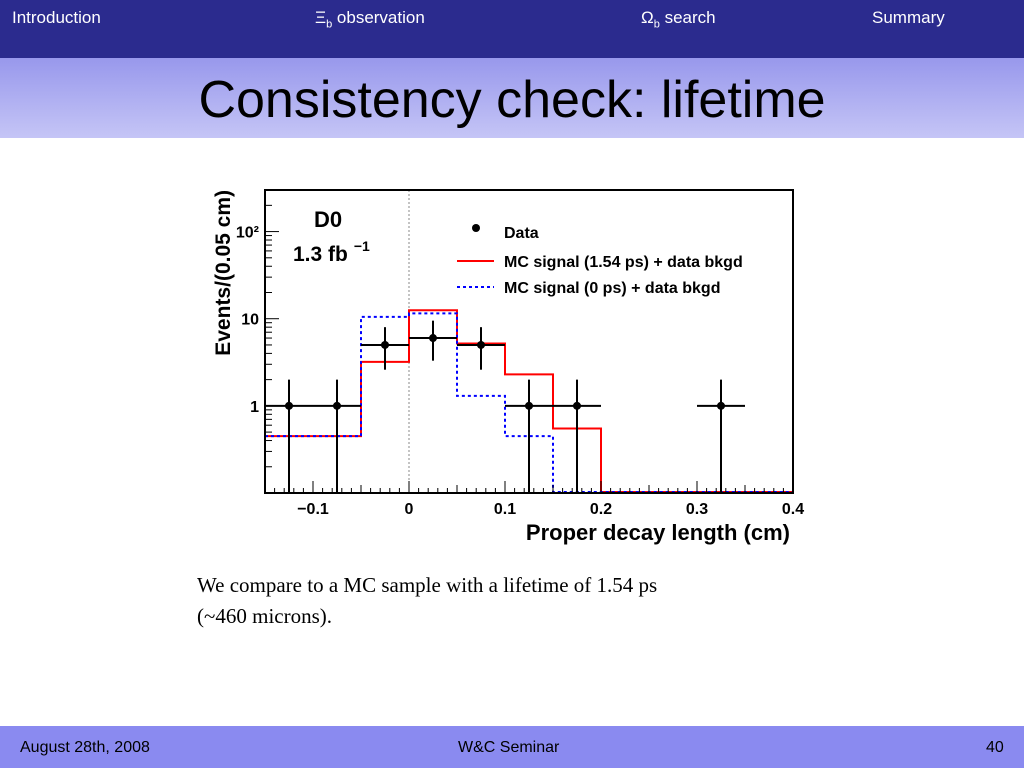  I want to click on footer-bar: August 28th, 2008 W&C Seminar 40, so click(512, 747).